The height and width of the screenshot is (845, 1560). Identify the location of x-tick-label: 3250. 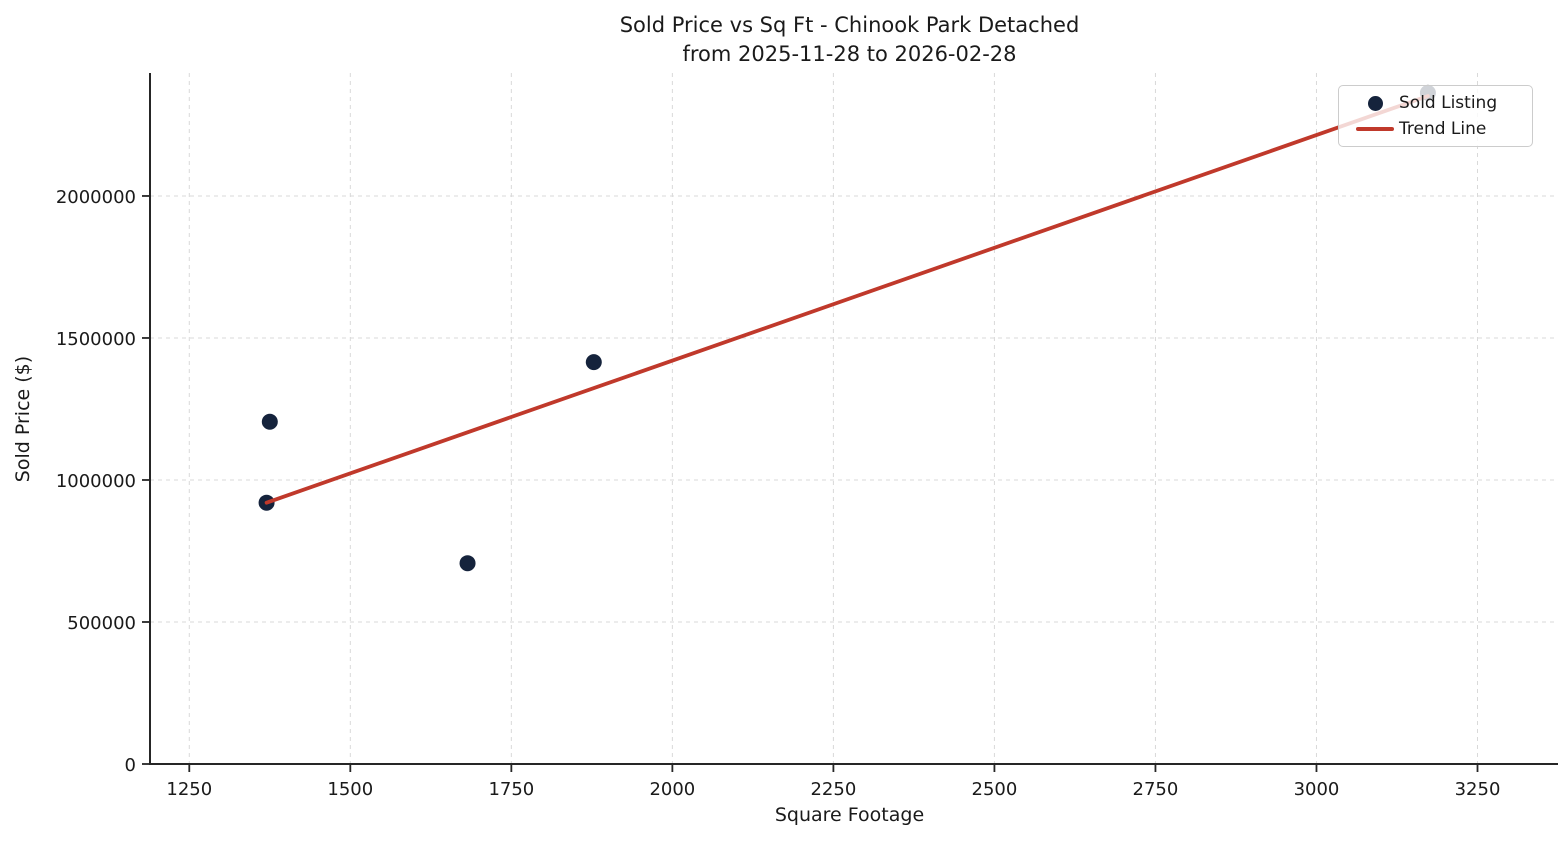
(1478, 789).